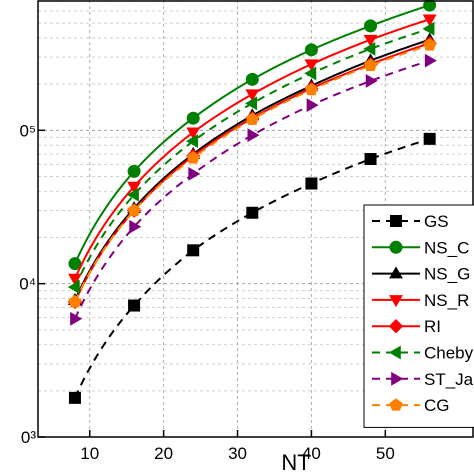  I want to click on legend-item: CG, so click(411, 405).